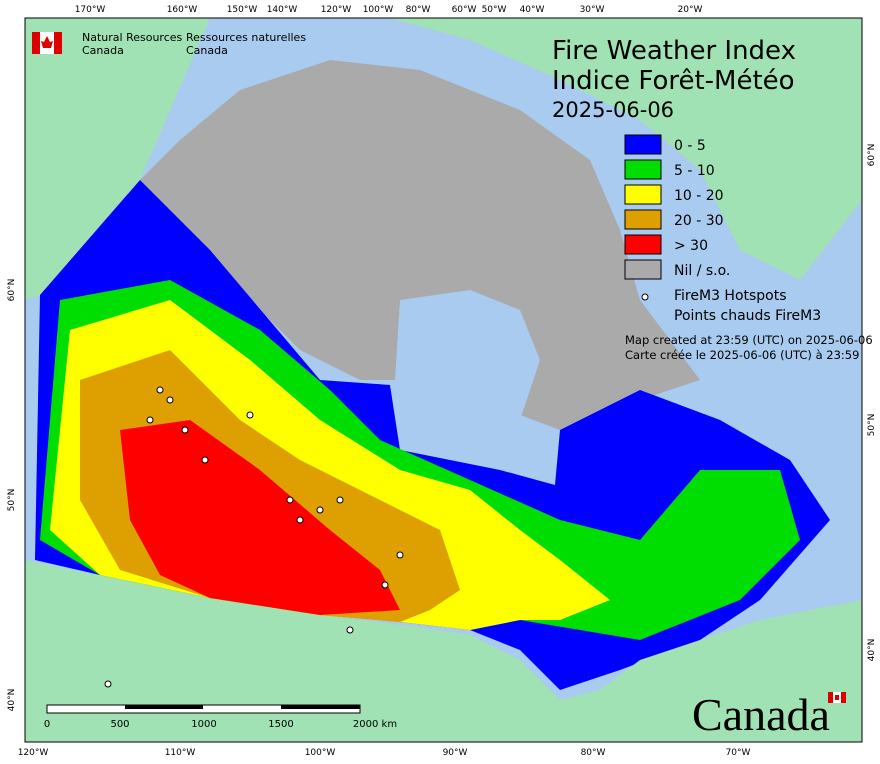  What do you see at coordinates (207, 50) in the screenshot?
I see `org-name-fr: Canada` at bounding box center [207, 50].